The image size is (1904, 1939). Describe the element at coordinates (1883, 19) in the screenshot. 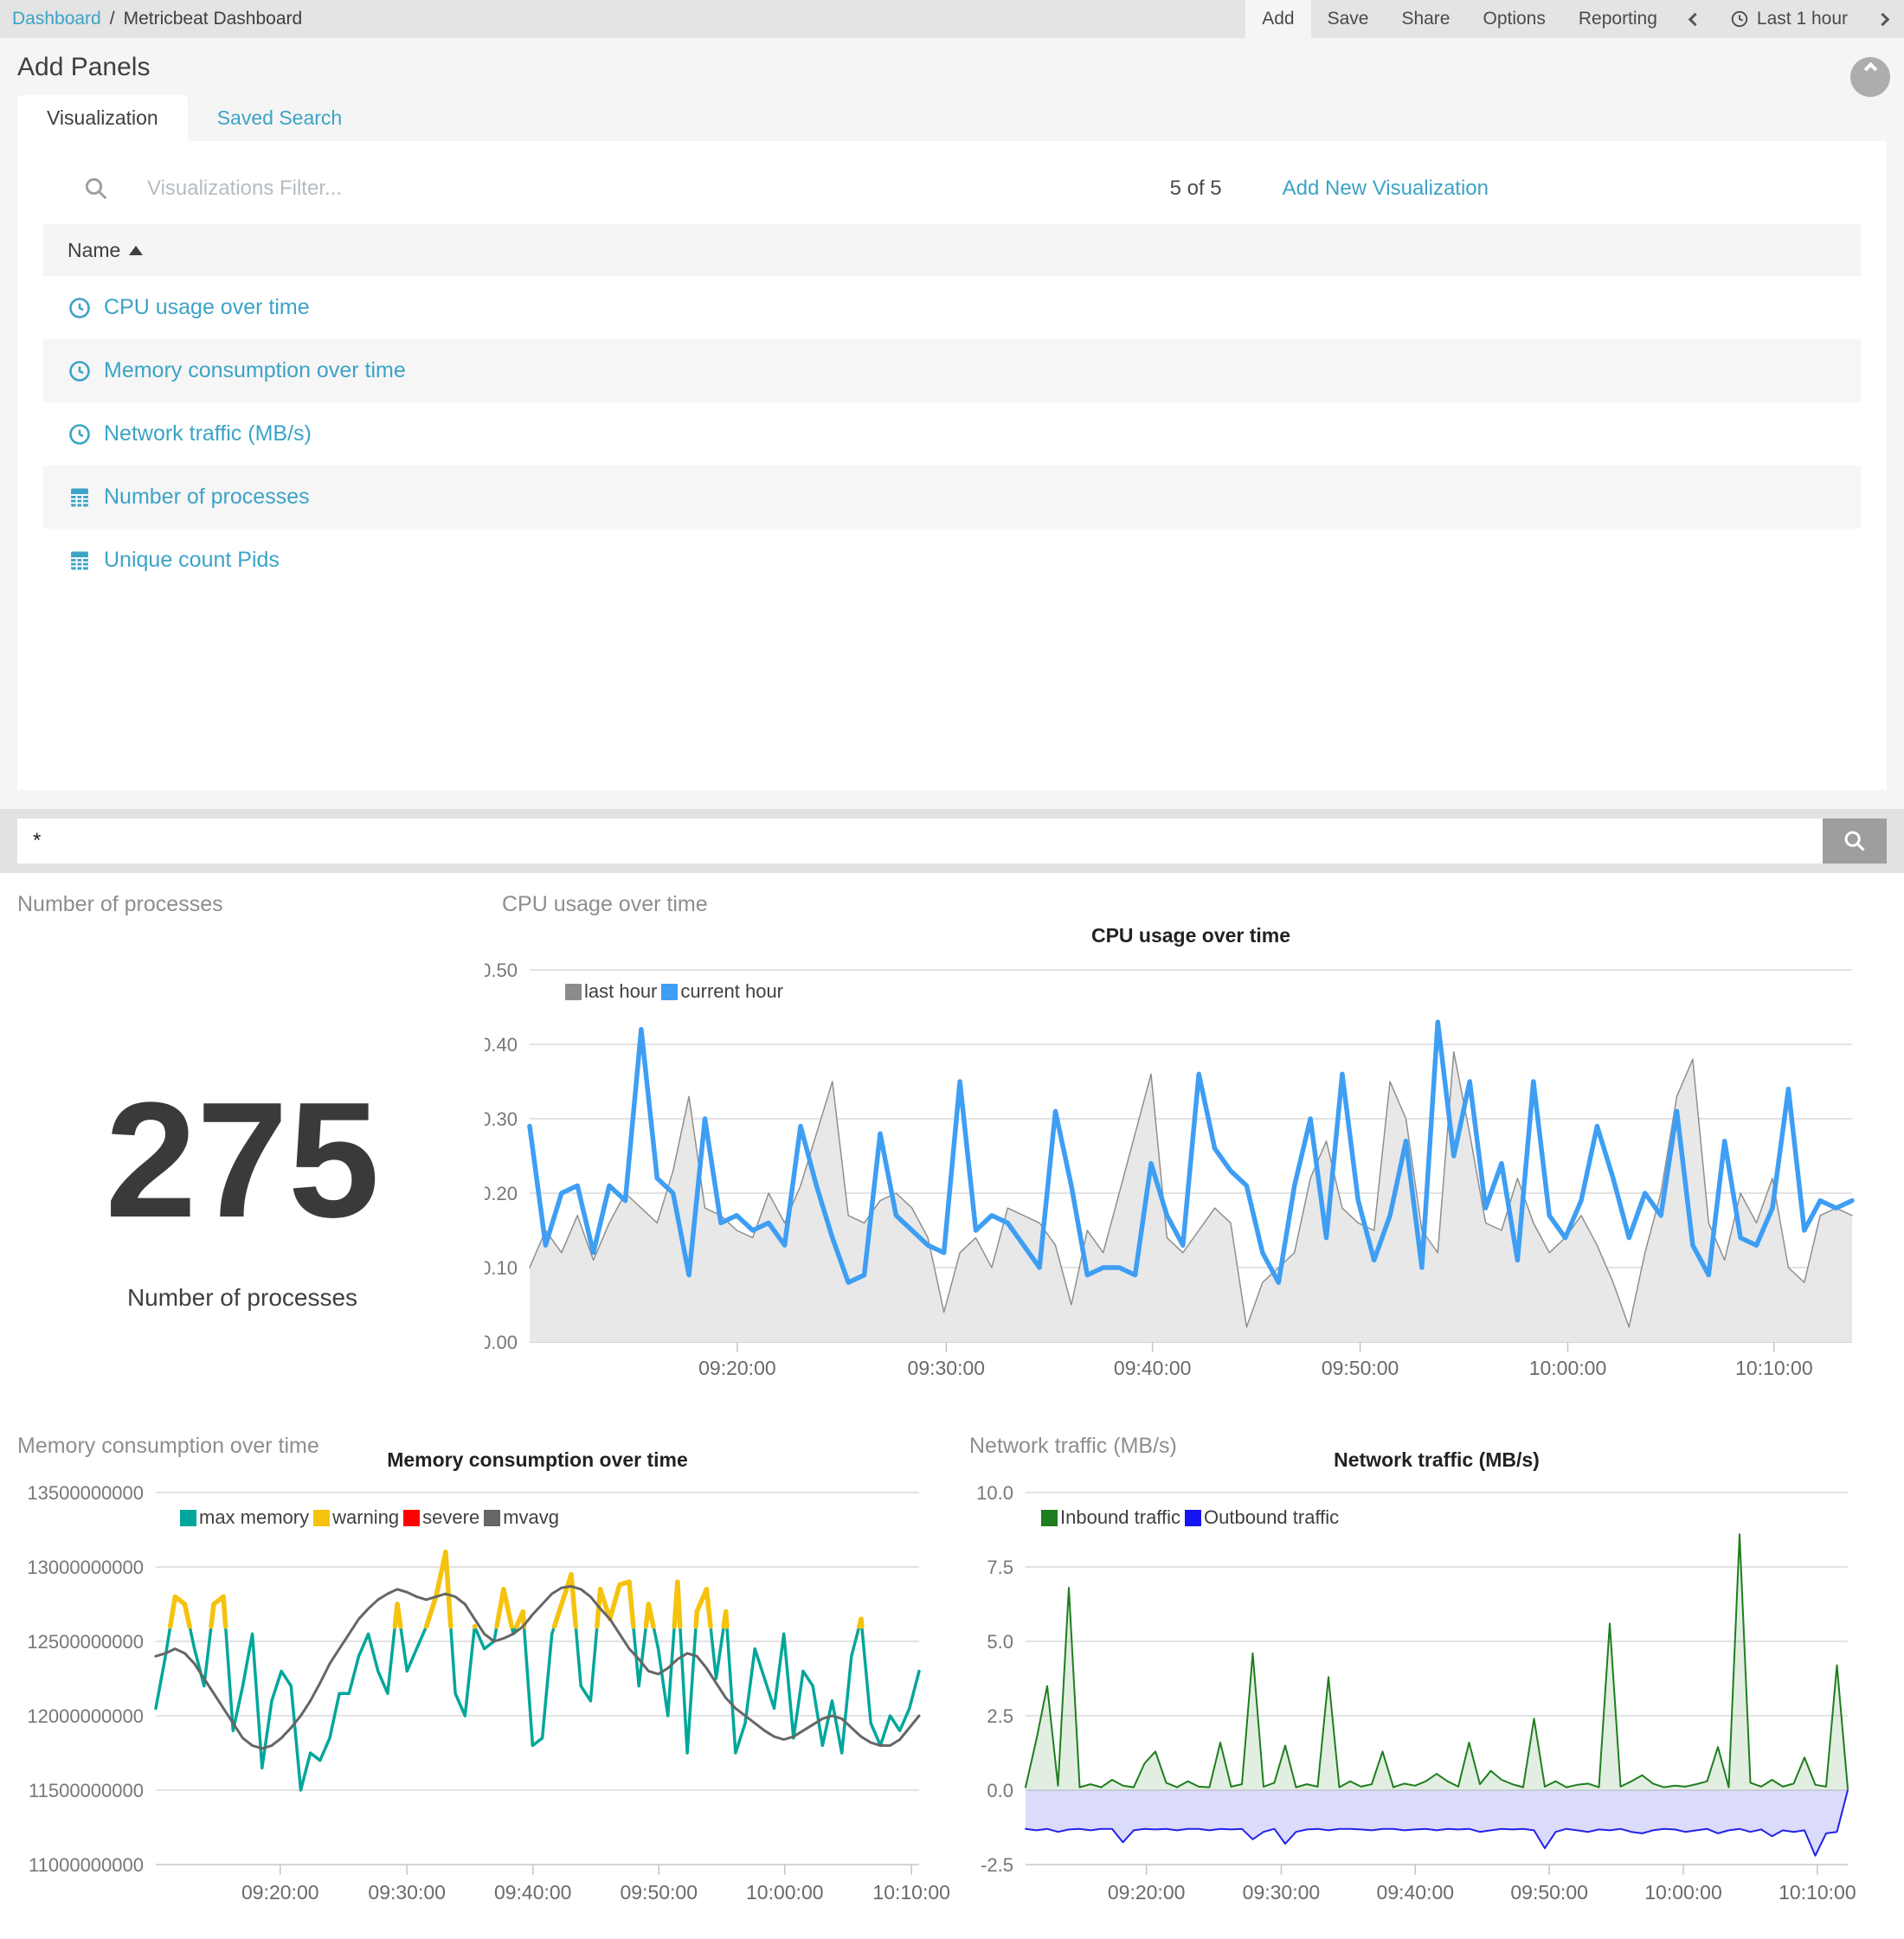

I see `time-forward-button` at that location.